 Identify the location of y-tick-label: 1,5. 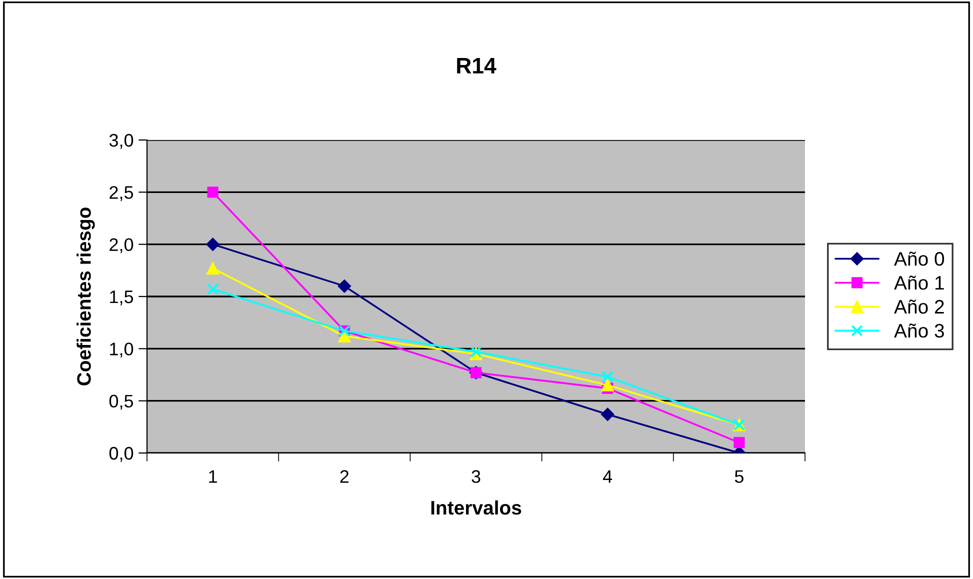
(122, 298).